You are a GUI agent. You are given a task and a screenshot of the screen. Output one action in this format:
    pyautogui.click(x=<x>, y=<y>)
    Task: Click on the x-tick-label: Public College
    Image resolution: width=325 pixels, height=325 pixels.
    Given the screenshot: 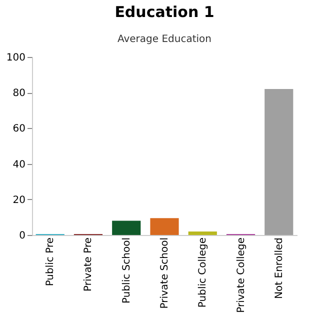 What is the action you would take?
    pyautogui.click(x=203, y=273)
    